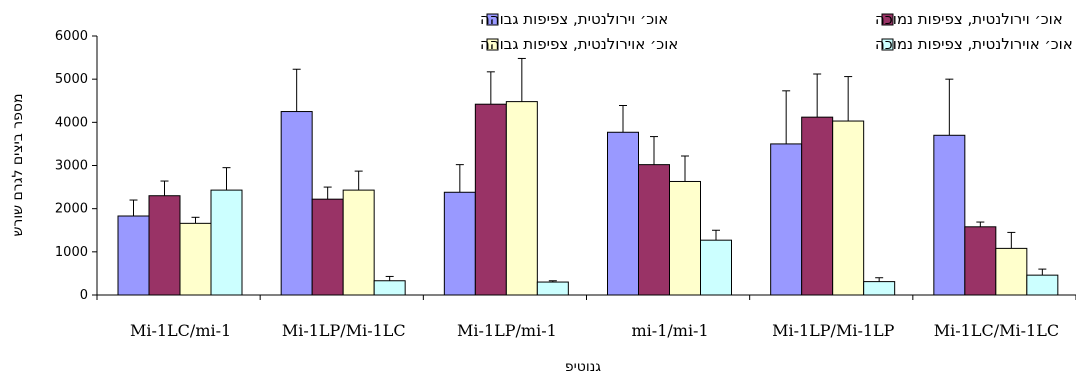 Image resolution: width=1076 pixels, height=381 pixels. Describe the element at coordinates (71, 122) in the screenshot. I see `y-tick-label: 4000` at that location.